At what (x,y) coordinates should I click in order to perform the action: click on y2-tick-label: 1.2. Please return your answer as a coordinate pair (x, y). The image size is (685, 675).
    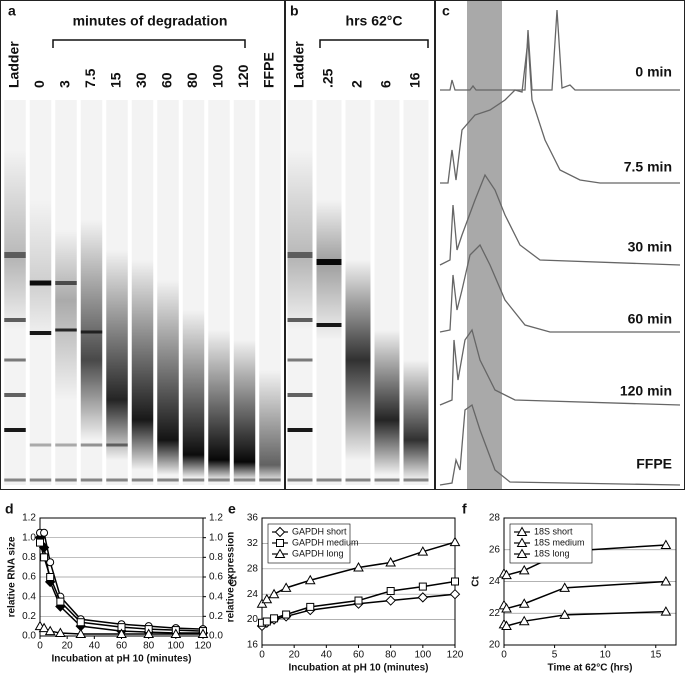
    Looking at the image, I should click on (216, 518).